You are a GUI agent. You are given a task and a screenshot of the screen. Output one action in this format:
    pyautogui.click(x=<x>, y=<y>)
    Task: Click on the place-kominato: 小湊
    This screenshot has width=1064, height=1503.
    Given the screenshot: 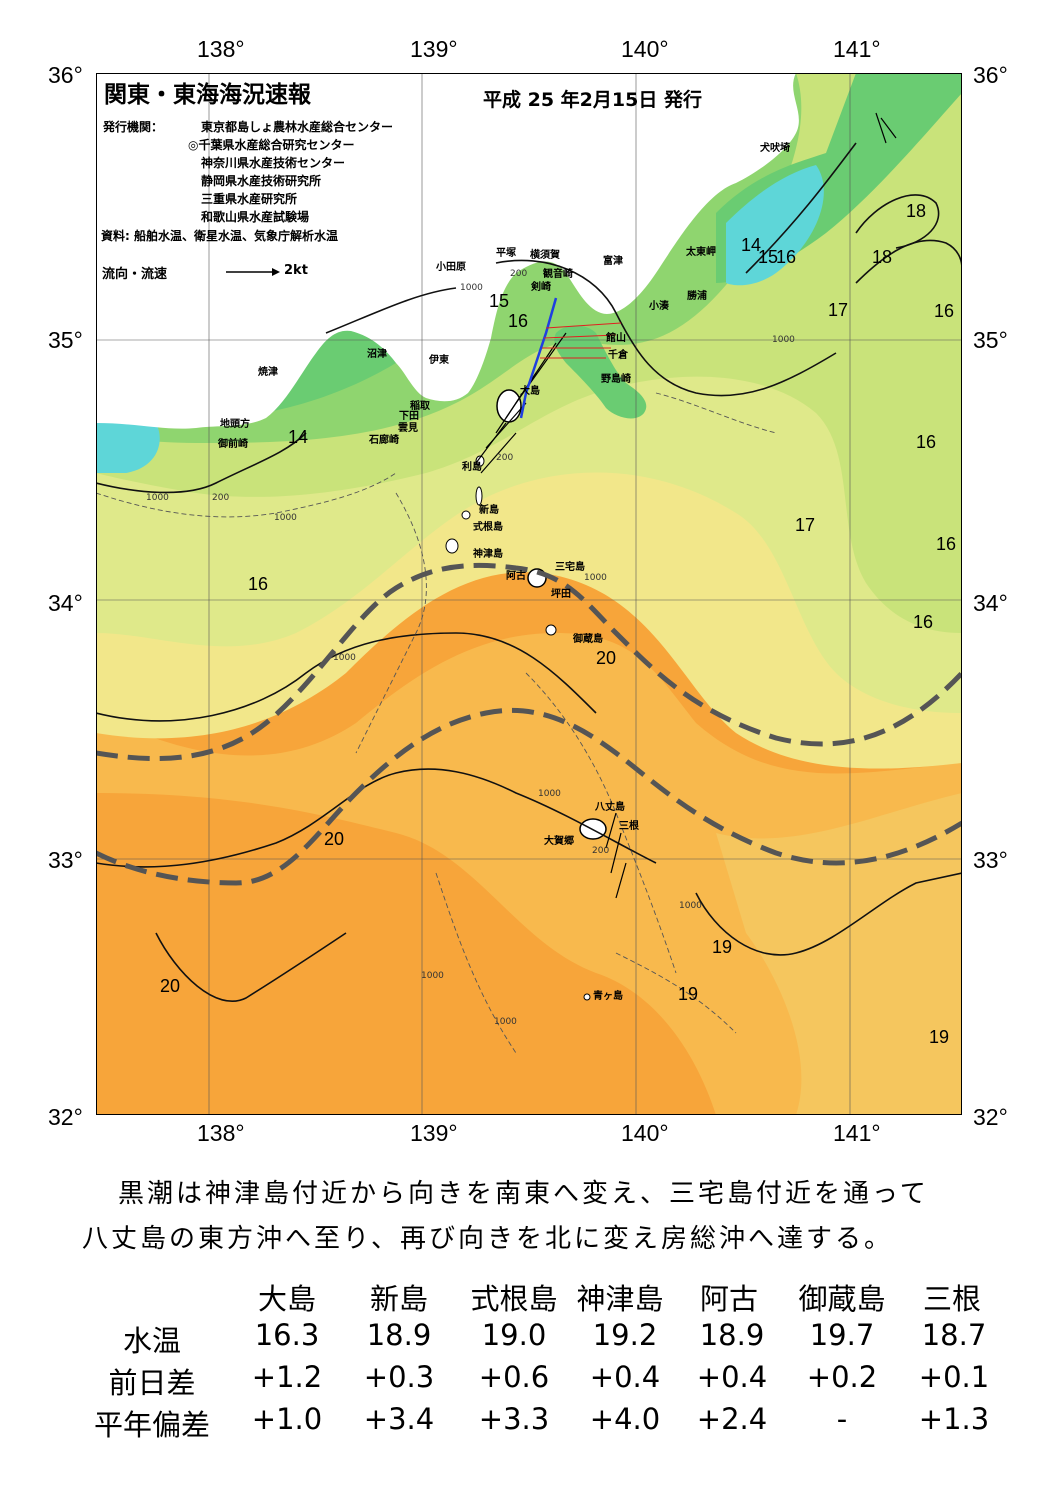 What is the action you would take?
    pyautogui.click(x=659, y=306)
    